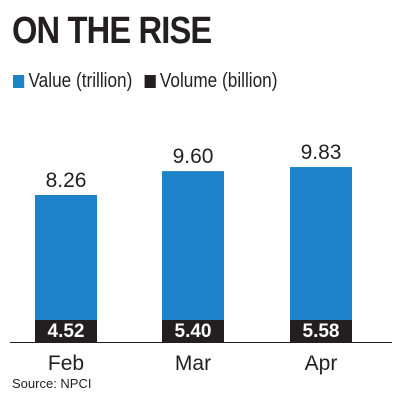 Image resolution: width=400 pixels, height=411 pixels. I want to click on chart-title: ON THE RISE, so click(112, 31).